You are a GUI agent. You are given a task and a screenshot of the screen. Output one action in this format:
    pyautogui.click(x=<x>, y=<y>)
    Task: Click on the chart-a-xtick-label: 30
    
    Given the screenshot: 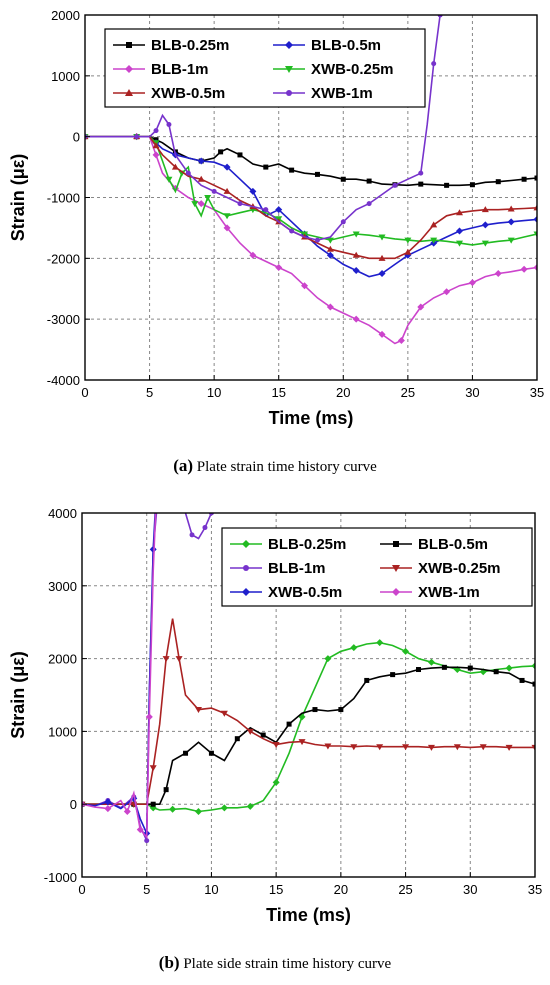 What is the action you would take?
    pyautogui.click(x=472, y=392)
    